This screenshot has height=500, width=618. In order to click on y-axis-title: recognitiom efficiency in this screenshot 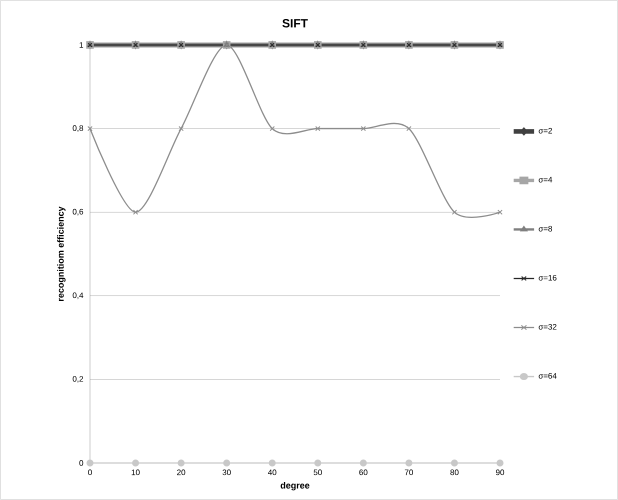, I will do `click(61, 253)`.